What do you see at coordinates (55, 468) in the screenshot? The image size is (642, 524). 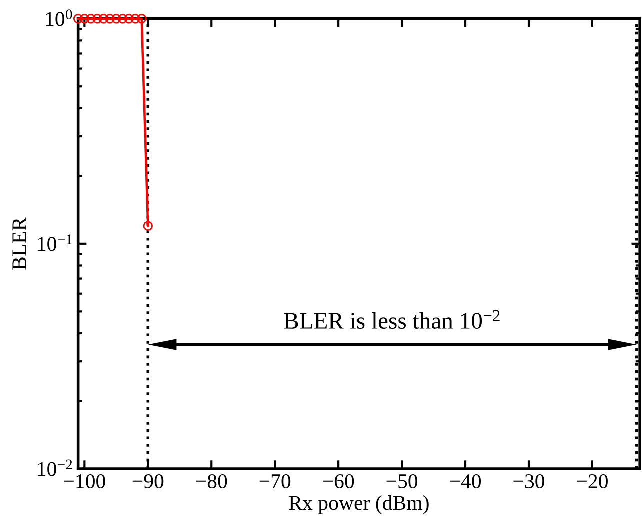 I see `y-tick-label: 10$^{−2}$` at bounding box center [55, 468].